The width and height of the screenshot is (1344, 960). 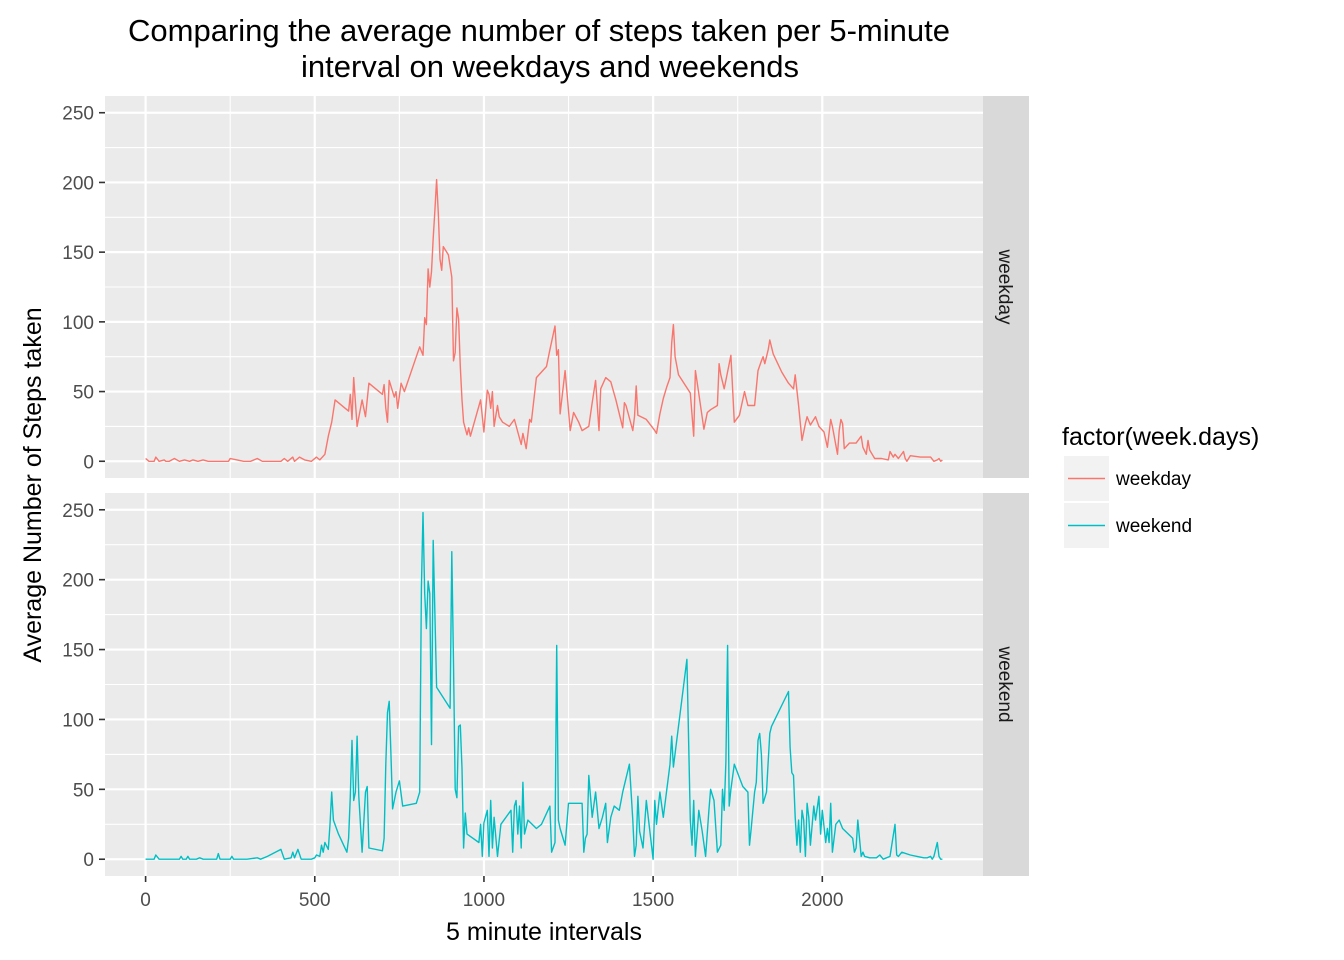 What do you see at coordinates (653, 900) in the screenshot?
I see `x-tick-label: 1500` at bounding box center [653, 900].